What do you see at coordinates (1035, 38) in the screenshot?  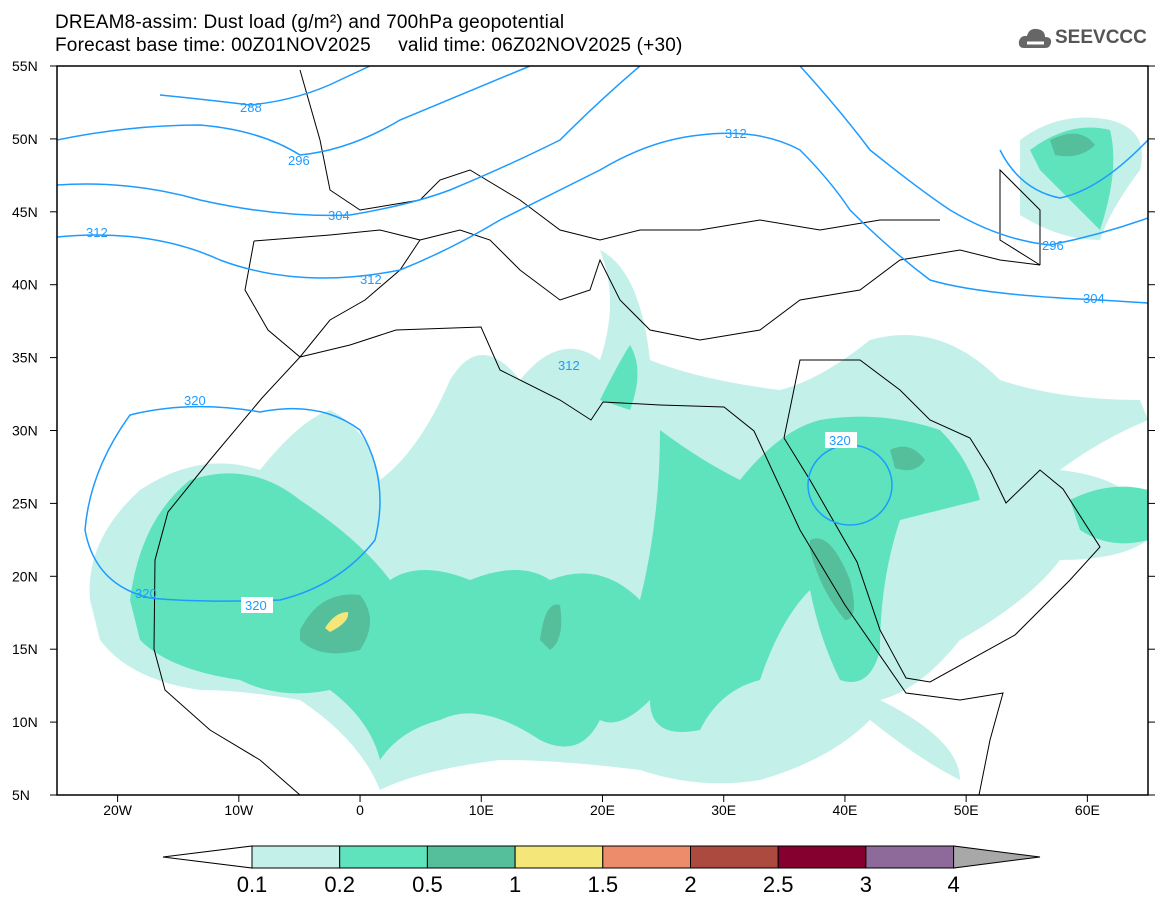 I see `cloud-icon` at bounding box center [1035, 38].